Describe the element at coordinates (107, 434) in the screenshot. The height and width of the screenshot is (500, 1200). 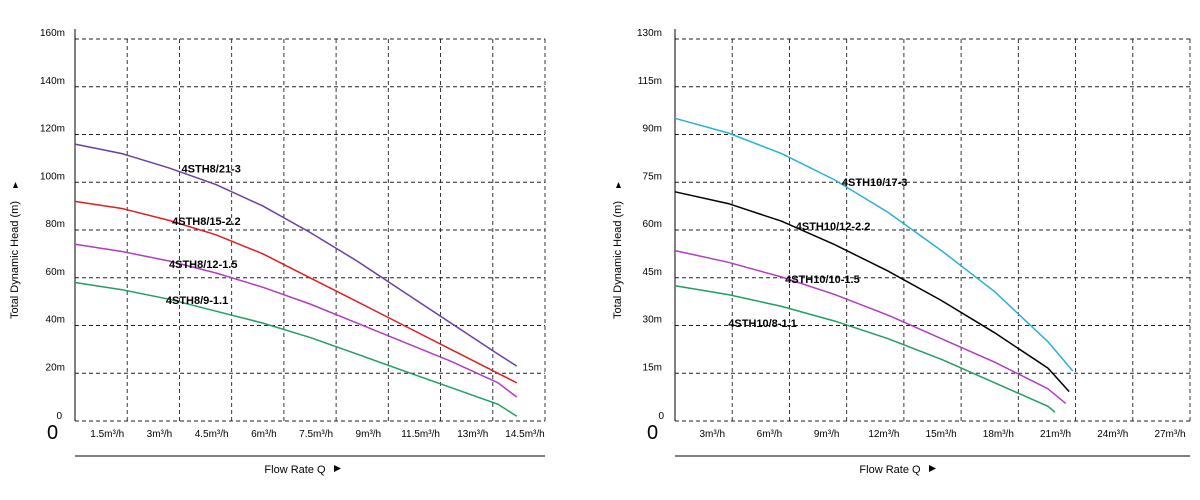
I see `x-tick-label: 1.5m³/h` at that location.